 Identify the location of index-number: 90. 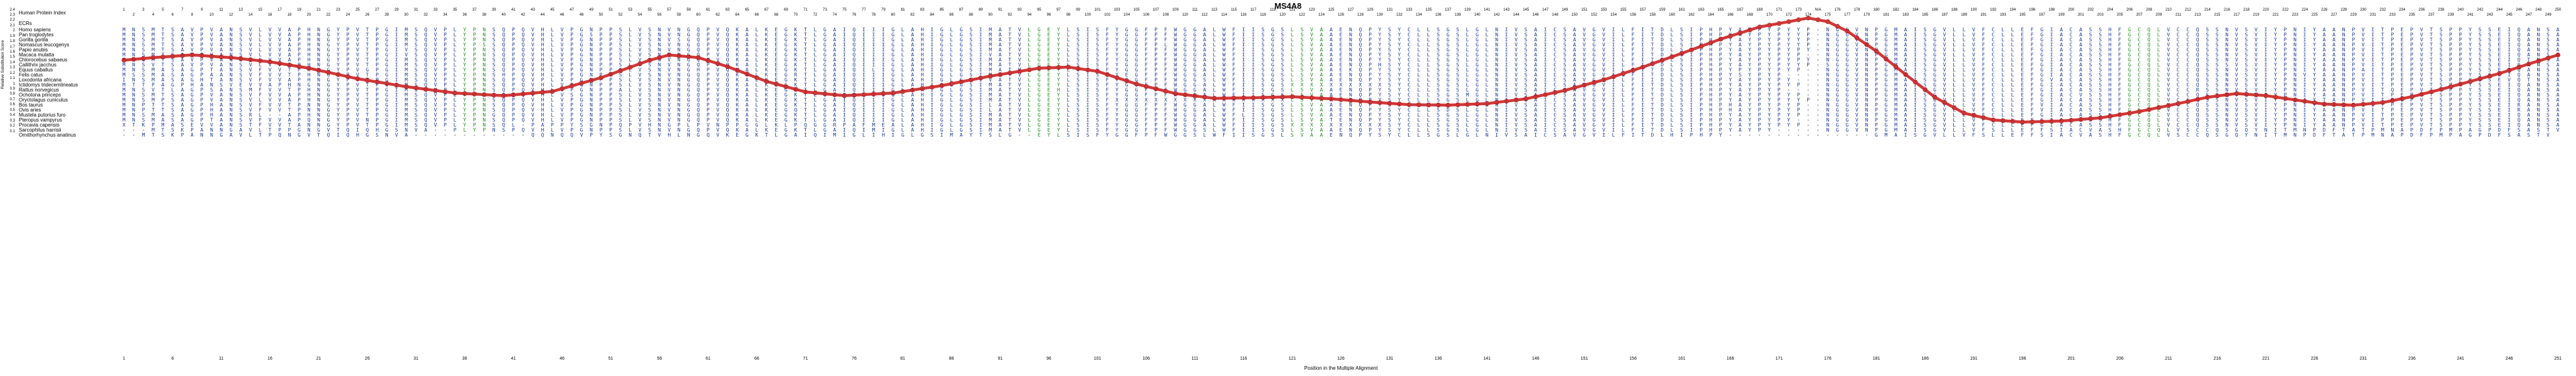
(990, 15).